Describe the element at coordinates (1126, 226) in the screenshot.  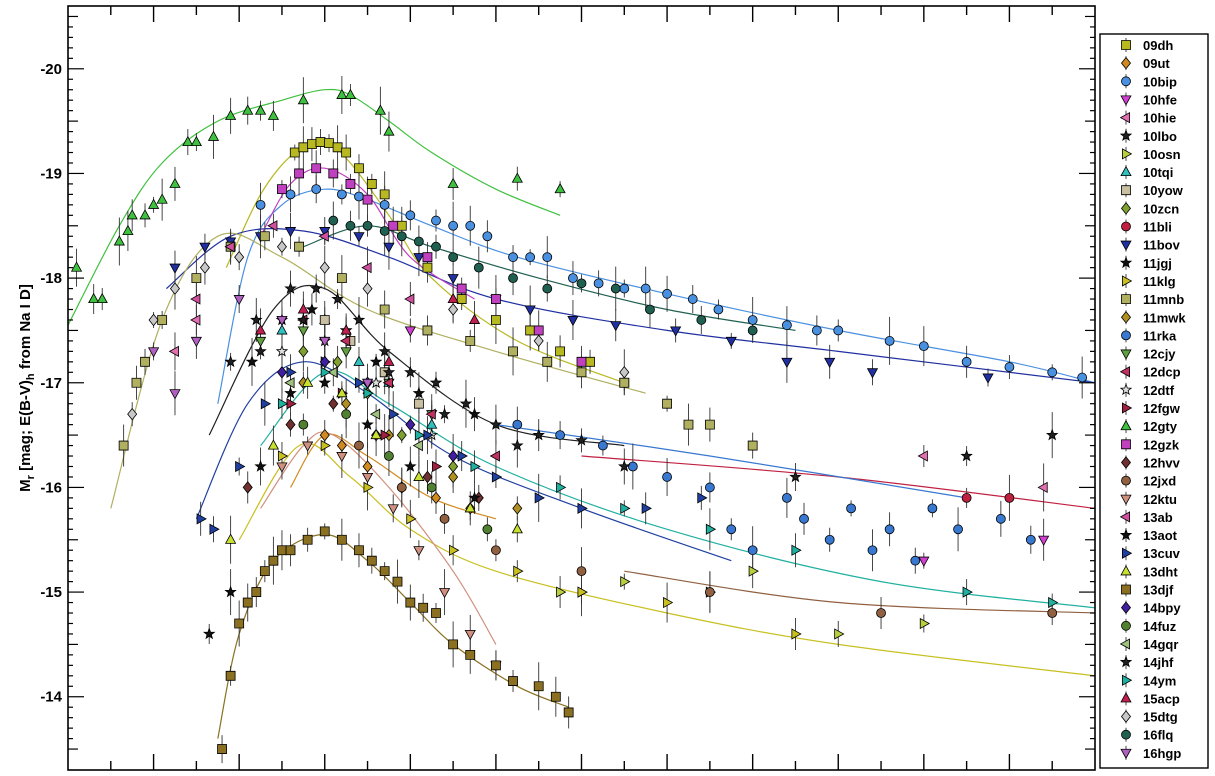
I see `legend-marker-11bli` at that location.